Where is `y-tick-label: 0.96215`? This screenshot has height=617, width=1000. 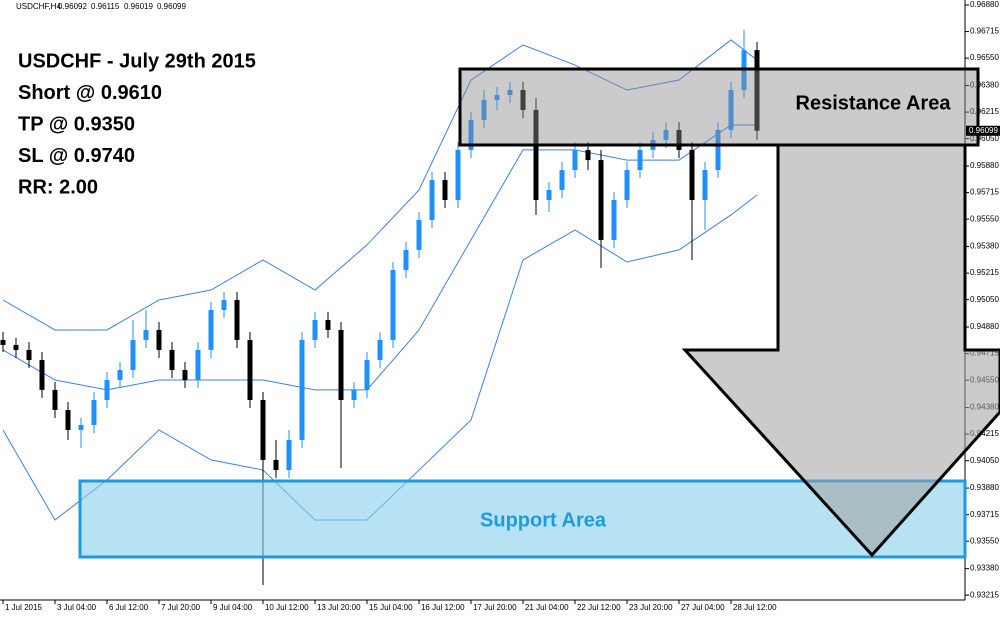
y-tick-label: 0.96215 is located at coordinates (984, 111).